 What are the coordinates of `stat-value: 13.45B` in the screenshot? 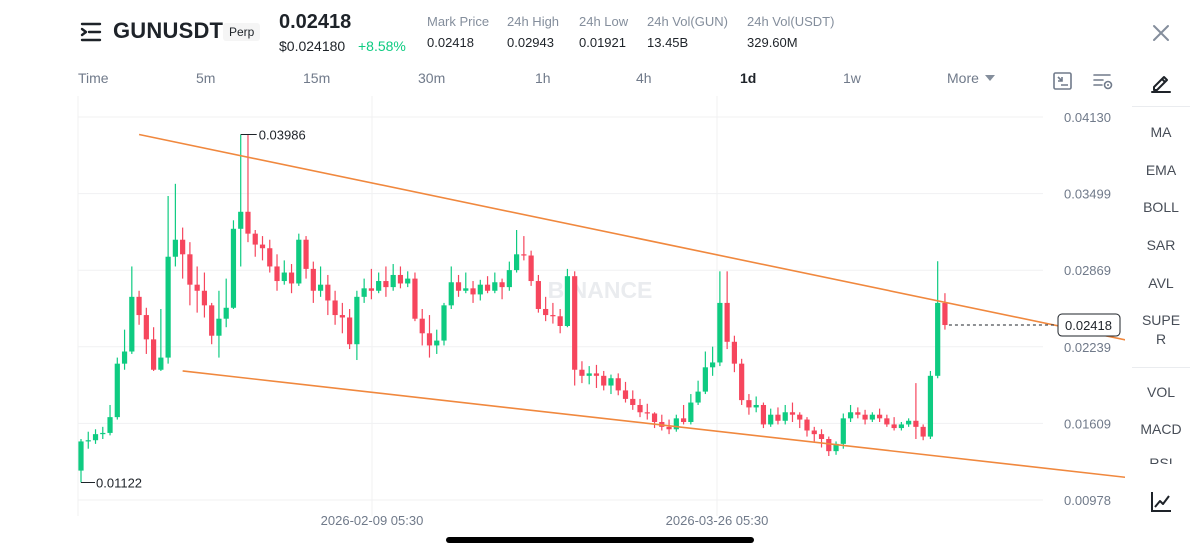 It's located at (668, 42).